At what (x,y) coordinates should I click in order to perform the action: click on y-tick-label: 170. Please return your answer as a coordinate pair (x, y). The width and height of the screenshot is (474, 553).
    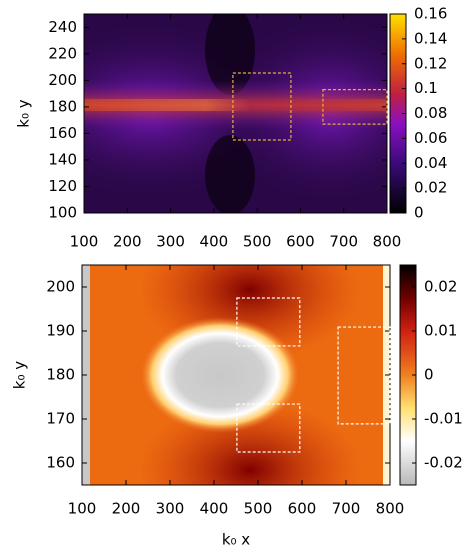
    Looking at the image, I should click on (60, 419).